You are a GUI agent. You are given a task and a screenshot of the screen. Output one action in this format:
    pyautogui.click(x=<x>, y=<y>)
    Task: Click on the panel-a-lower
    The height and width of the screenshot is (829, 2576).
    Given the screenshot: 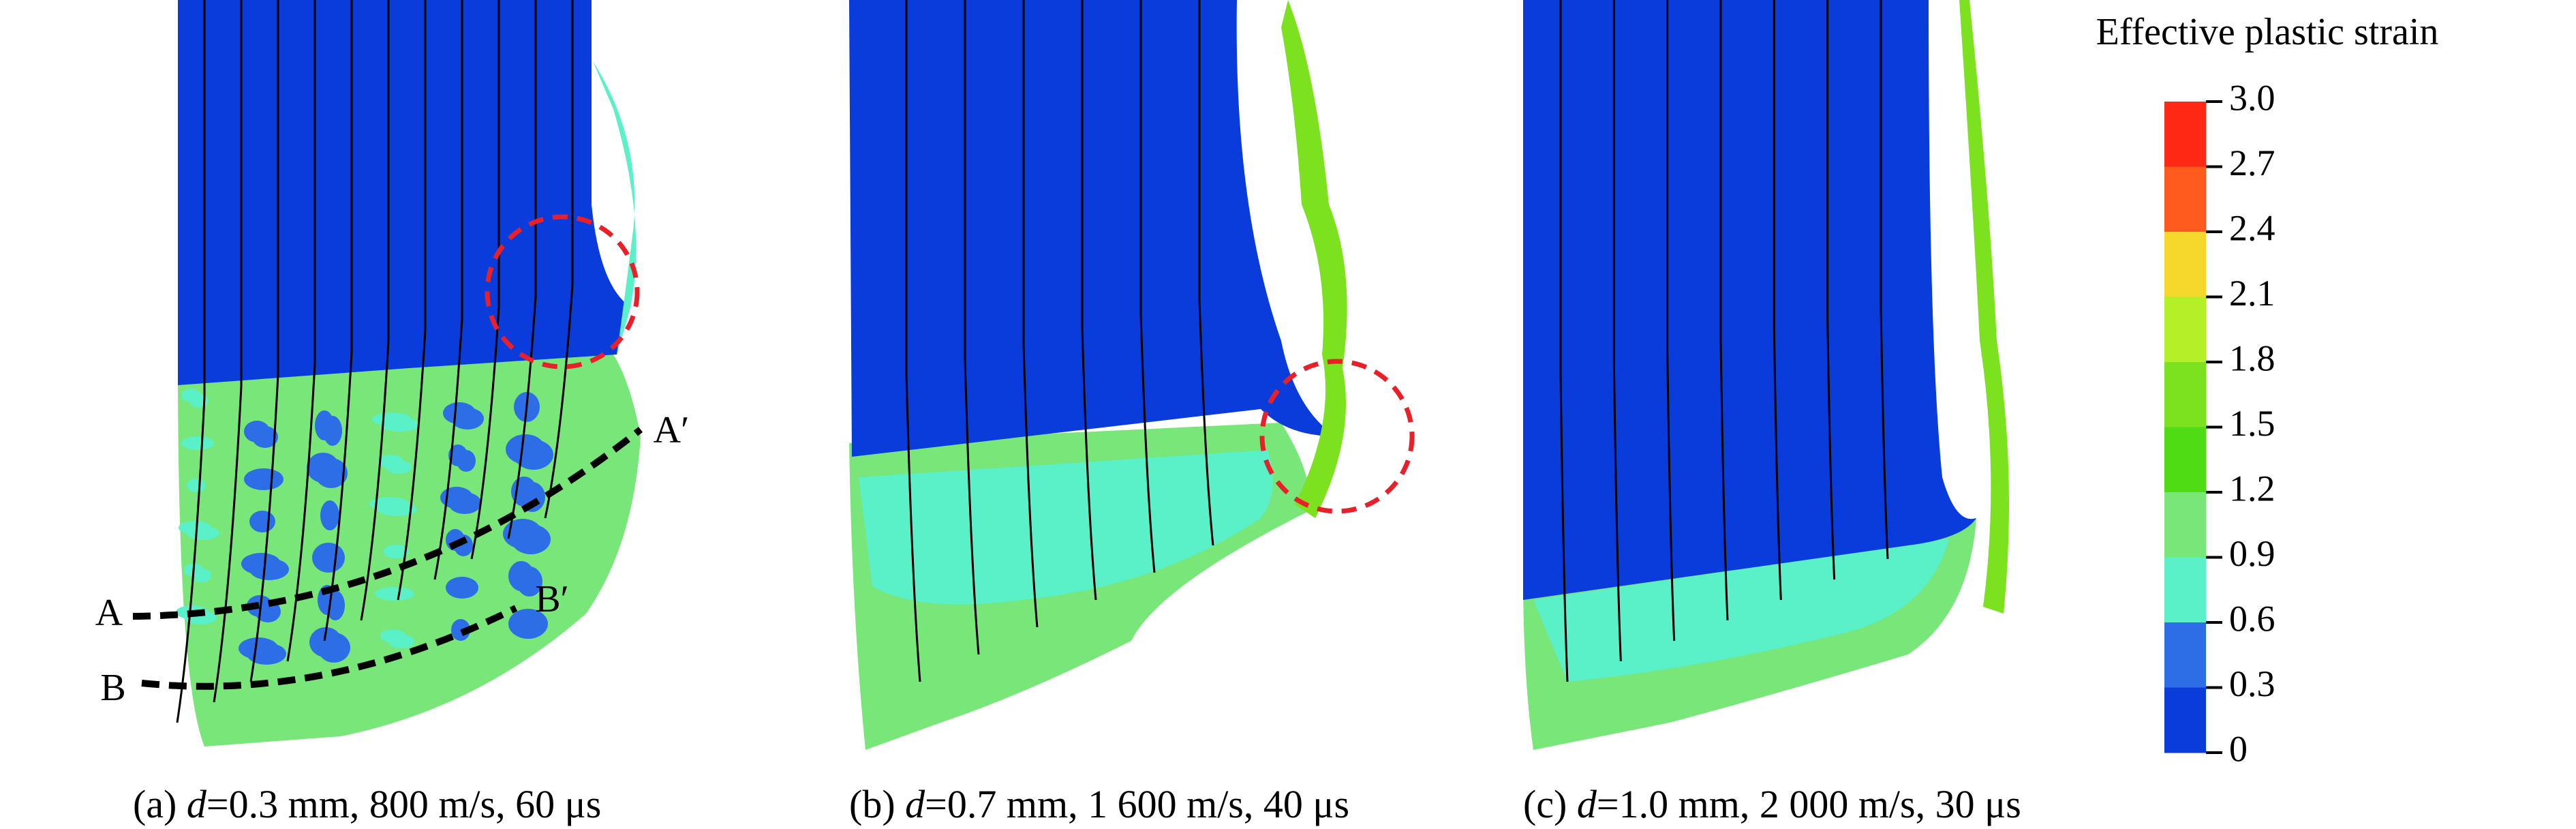 What is the action you would take?
    pyautogui.click(x=410, y=551)
    